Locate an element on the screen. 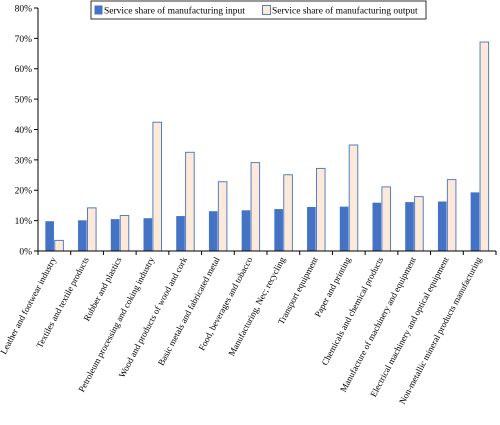  legend-box is located at coordinates (258, 10).